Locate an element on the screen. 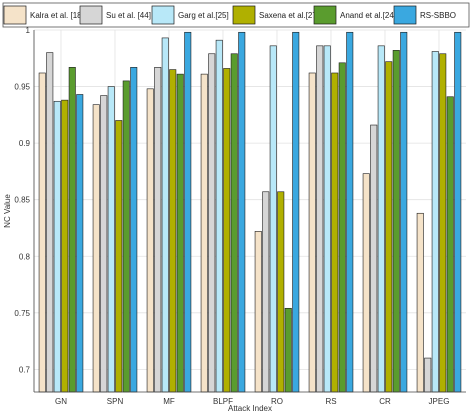 This screenshot has width=474, height=419. x-axis-label: Attack Index is located at coordinates (250, 408).